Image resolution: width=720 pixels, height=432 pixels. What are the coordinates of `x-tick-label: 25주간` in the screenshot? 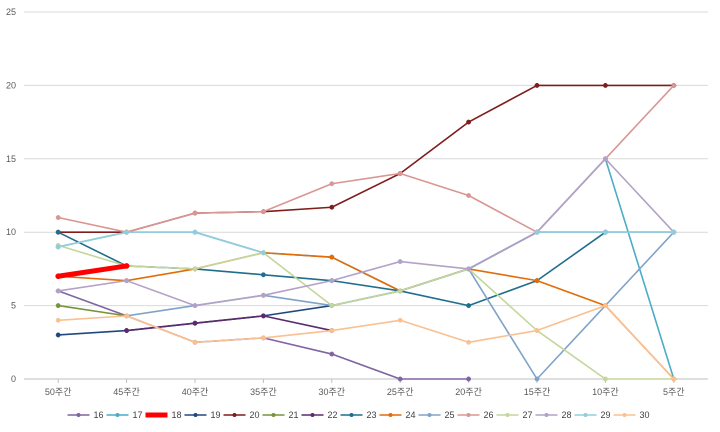 It's located at (400, 392).